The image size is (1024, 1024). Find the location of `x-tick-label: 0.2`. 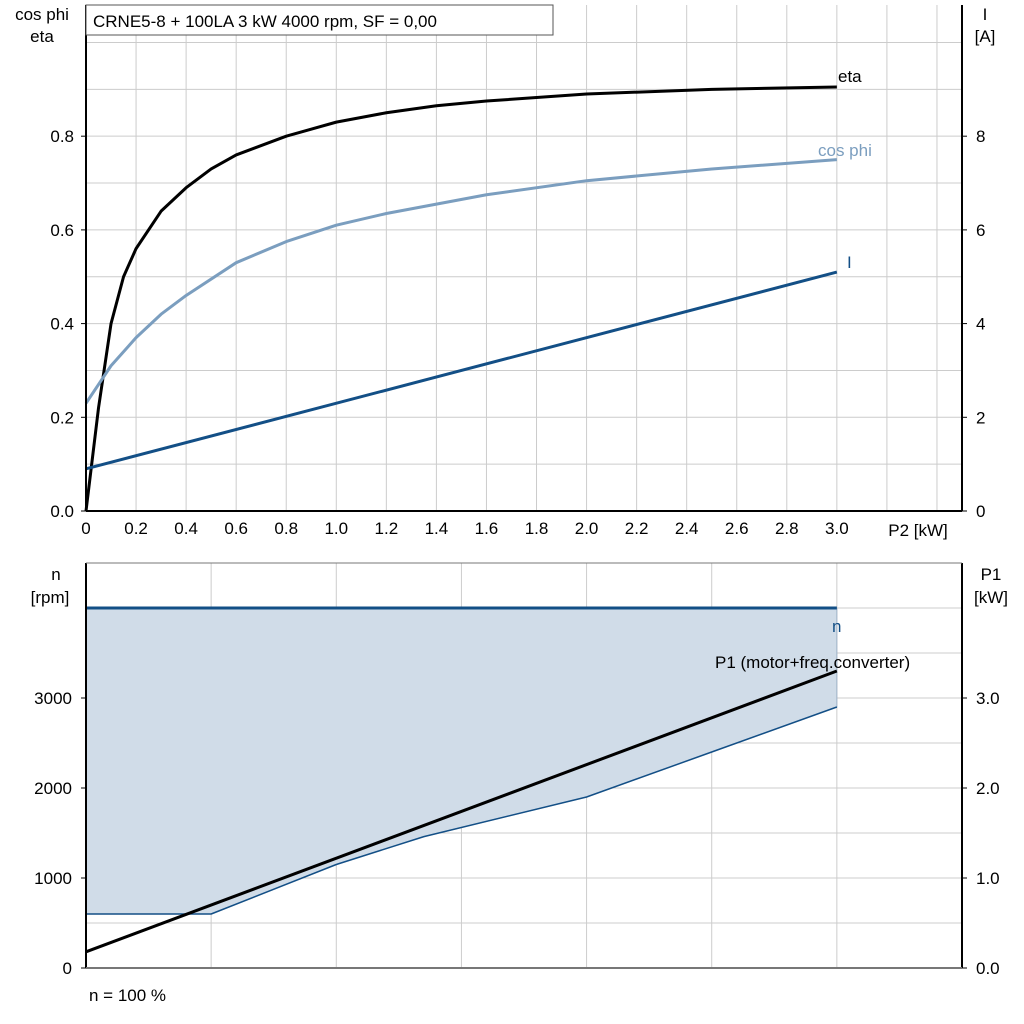

x-tick-label: 0.2 is located at coordinates (136, 528).